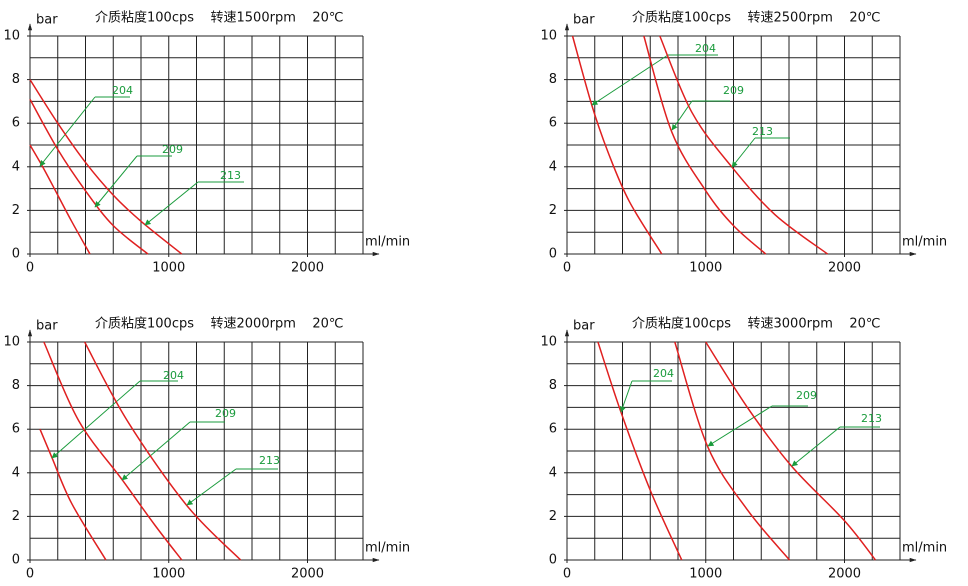 The image size is (968, 586). I want to click on chart-title: 介质粘度100cps 转速2000rpm 20℃, so click(219, 324).